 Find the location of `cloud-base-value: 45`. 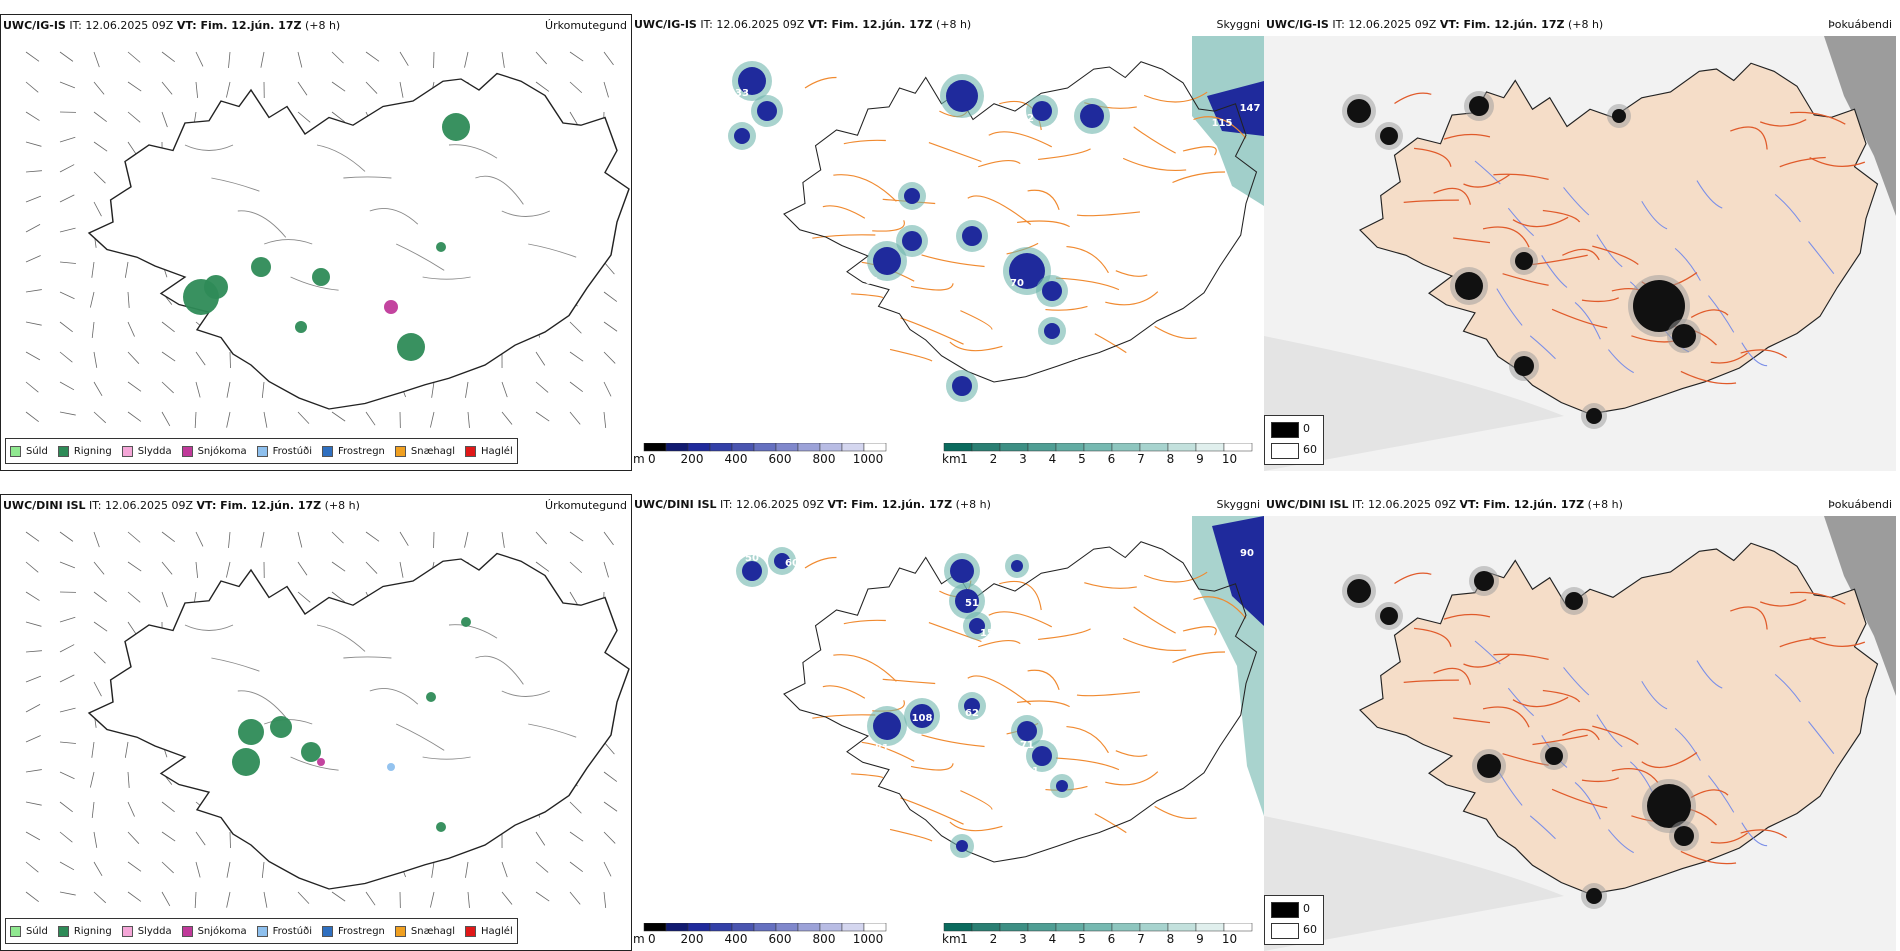

cloud-base-value: 45 is located at coordinates (952, 123).